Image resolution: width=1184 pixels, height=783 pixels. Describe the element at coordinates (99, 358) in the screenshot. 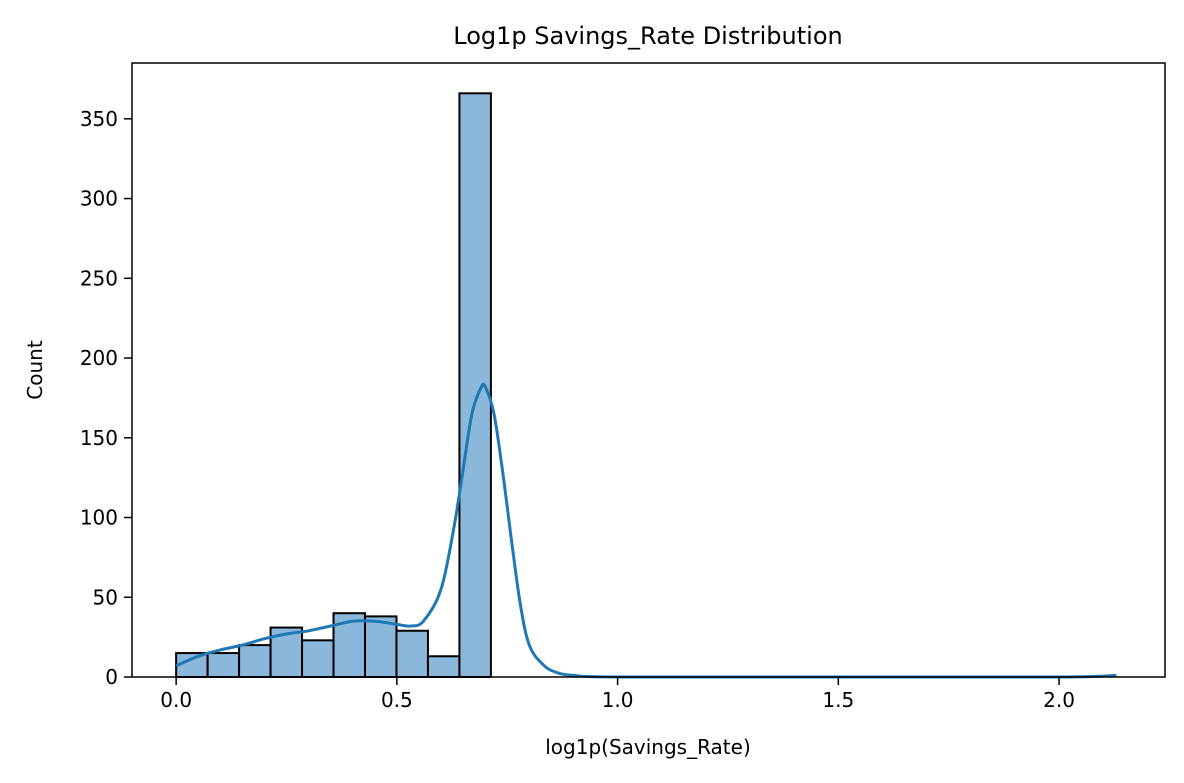

I see `y-tick-label: 200` at that location.